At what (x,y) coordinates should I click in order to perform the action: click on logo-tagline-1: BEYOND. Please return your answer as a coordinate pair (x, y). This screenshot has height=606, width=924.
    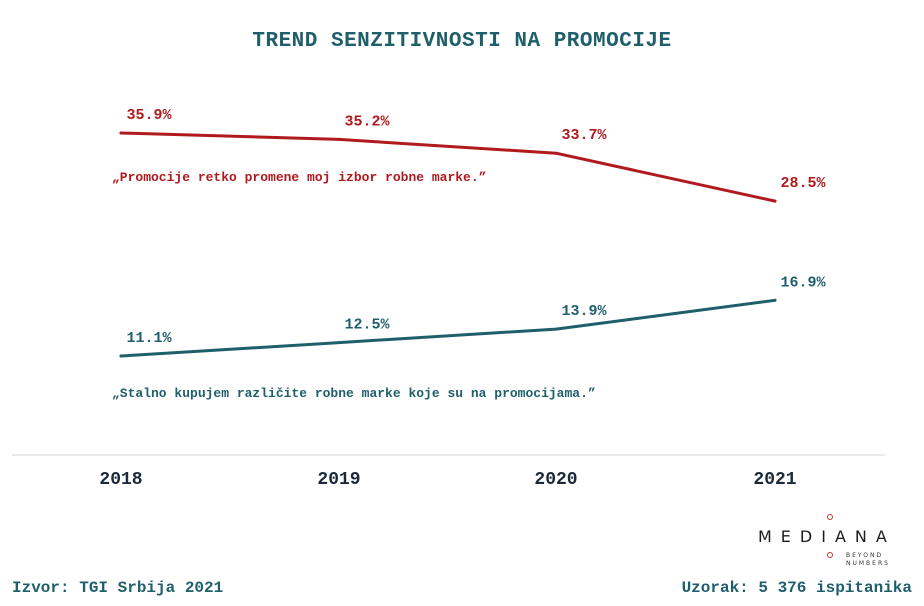
    Looking at the image, I should click on (865, 555).